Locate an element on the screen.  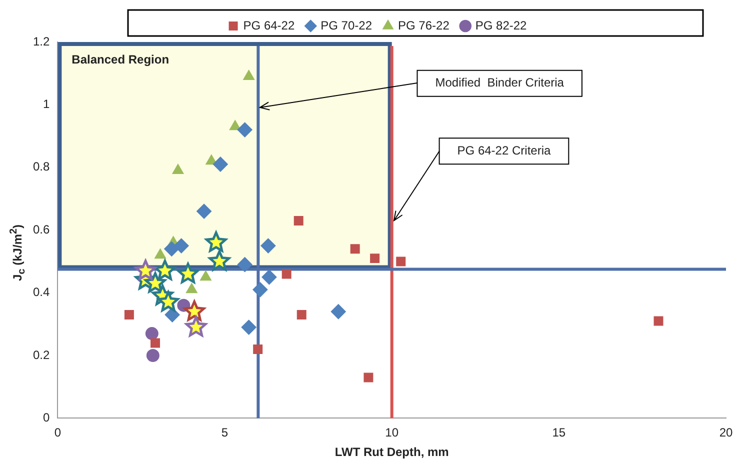
x-tick-label: 20 is located at coordinates (726, 433).